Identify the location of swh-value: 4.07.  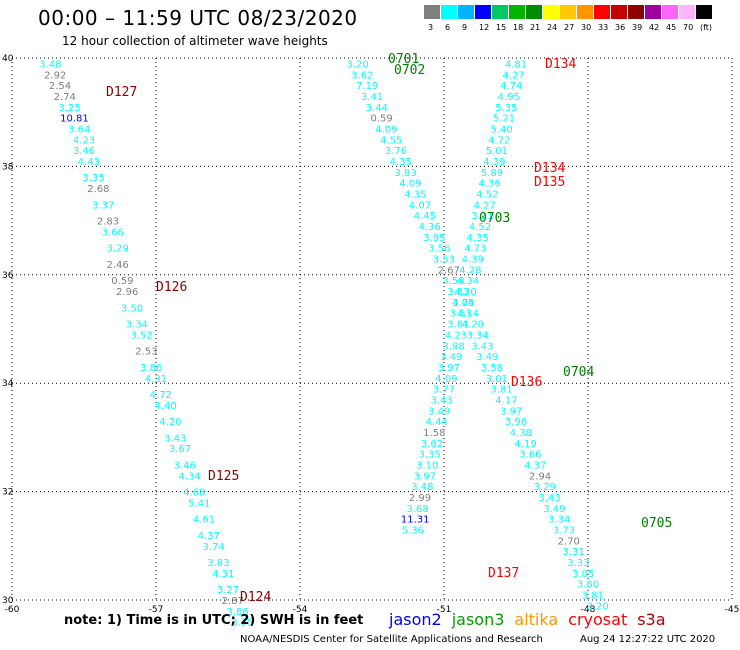
(420, 205).